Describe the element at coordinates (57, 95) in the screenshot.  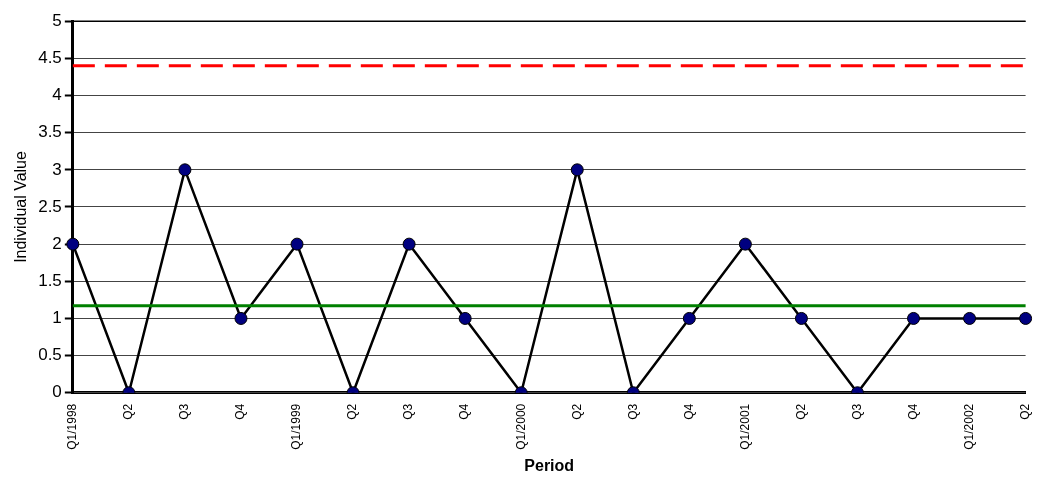
I see `y-tick-label: 4` at that location.